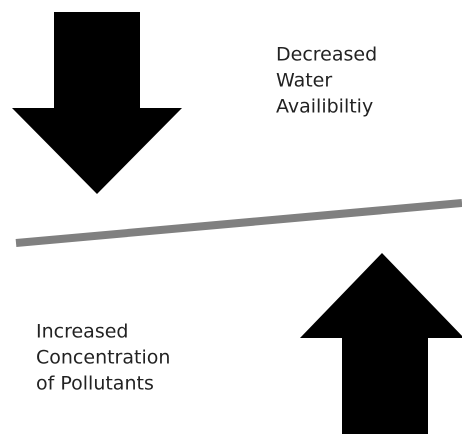  I want to click on label-line: Concentration, so click(103, 358).